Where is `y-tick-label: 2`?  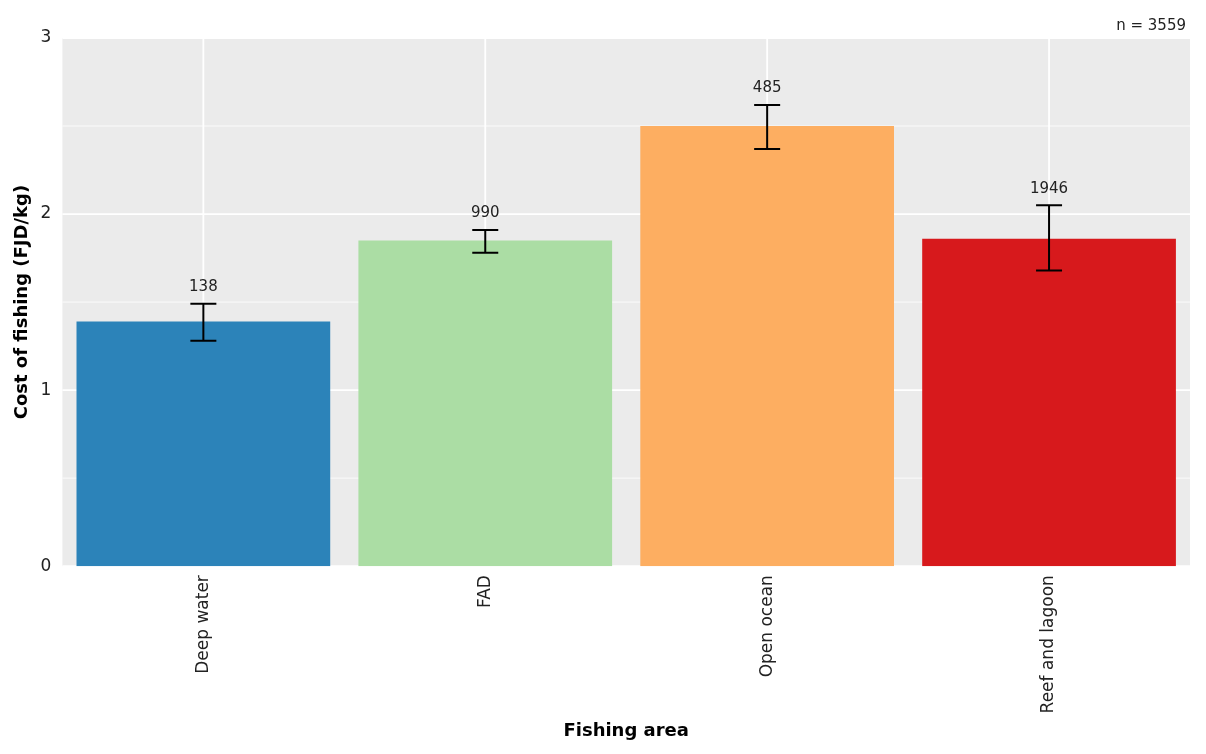 y-tick-label: 2 is located at coordinates (46, 212).